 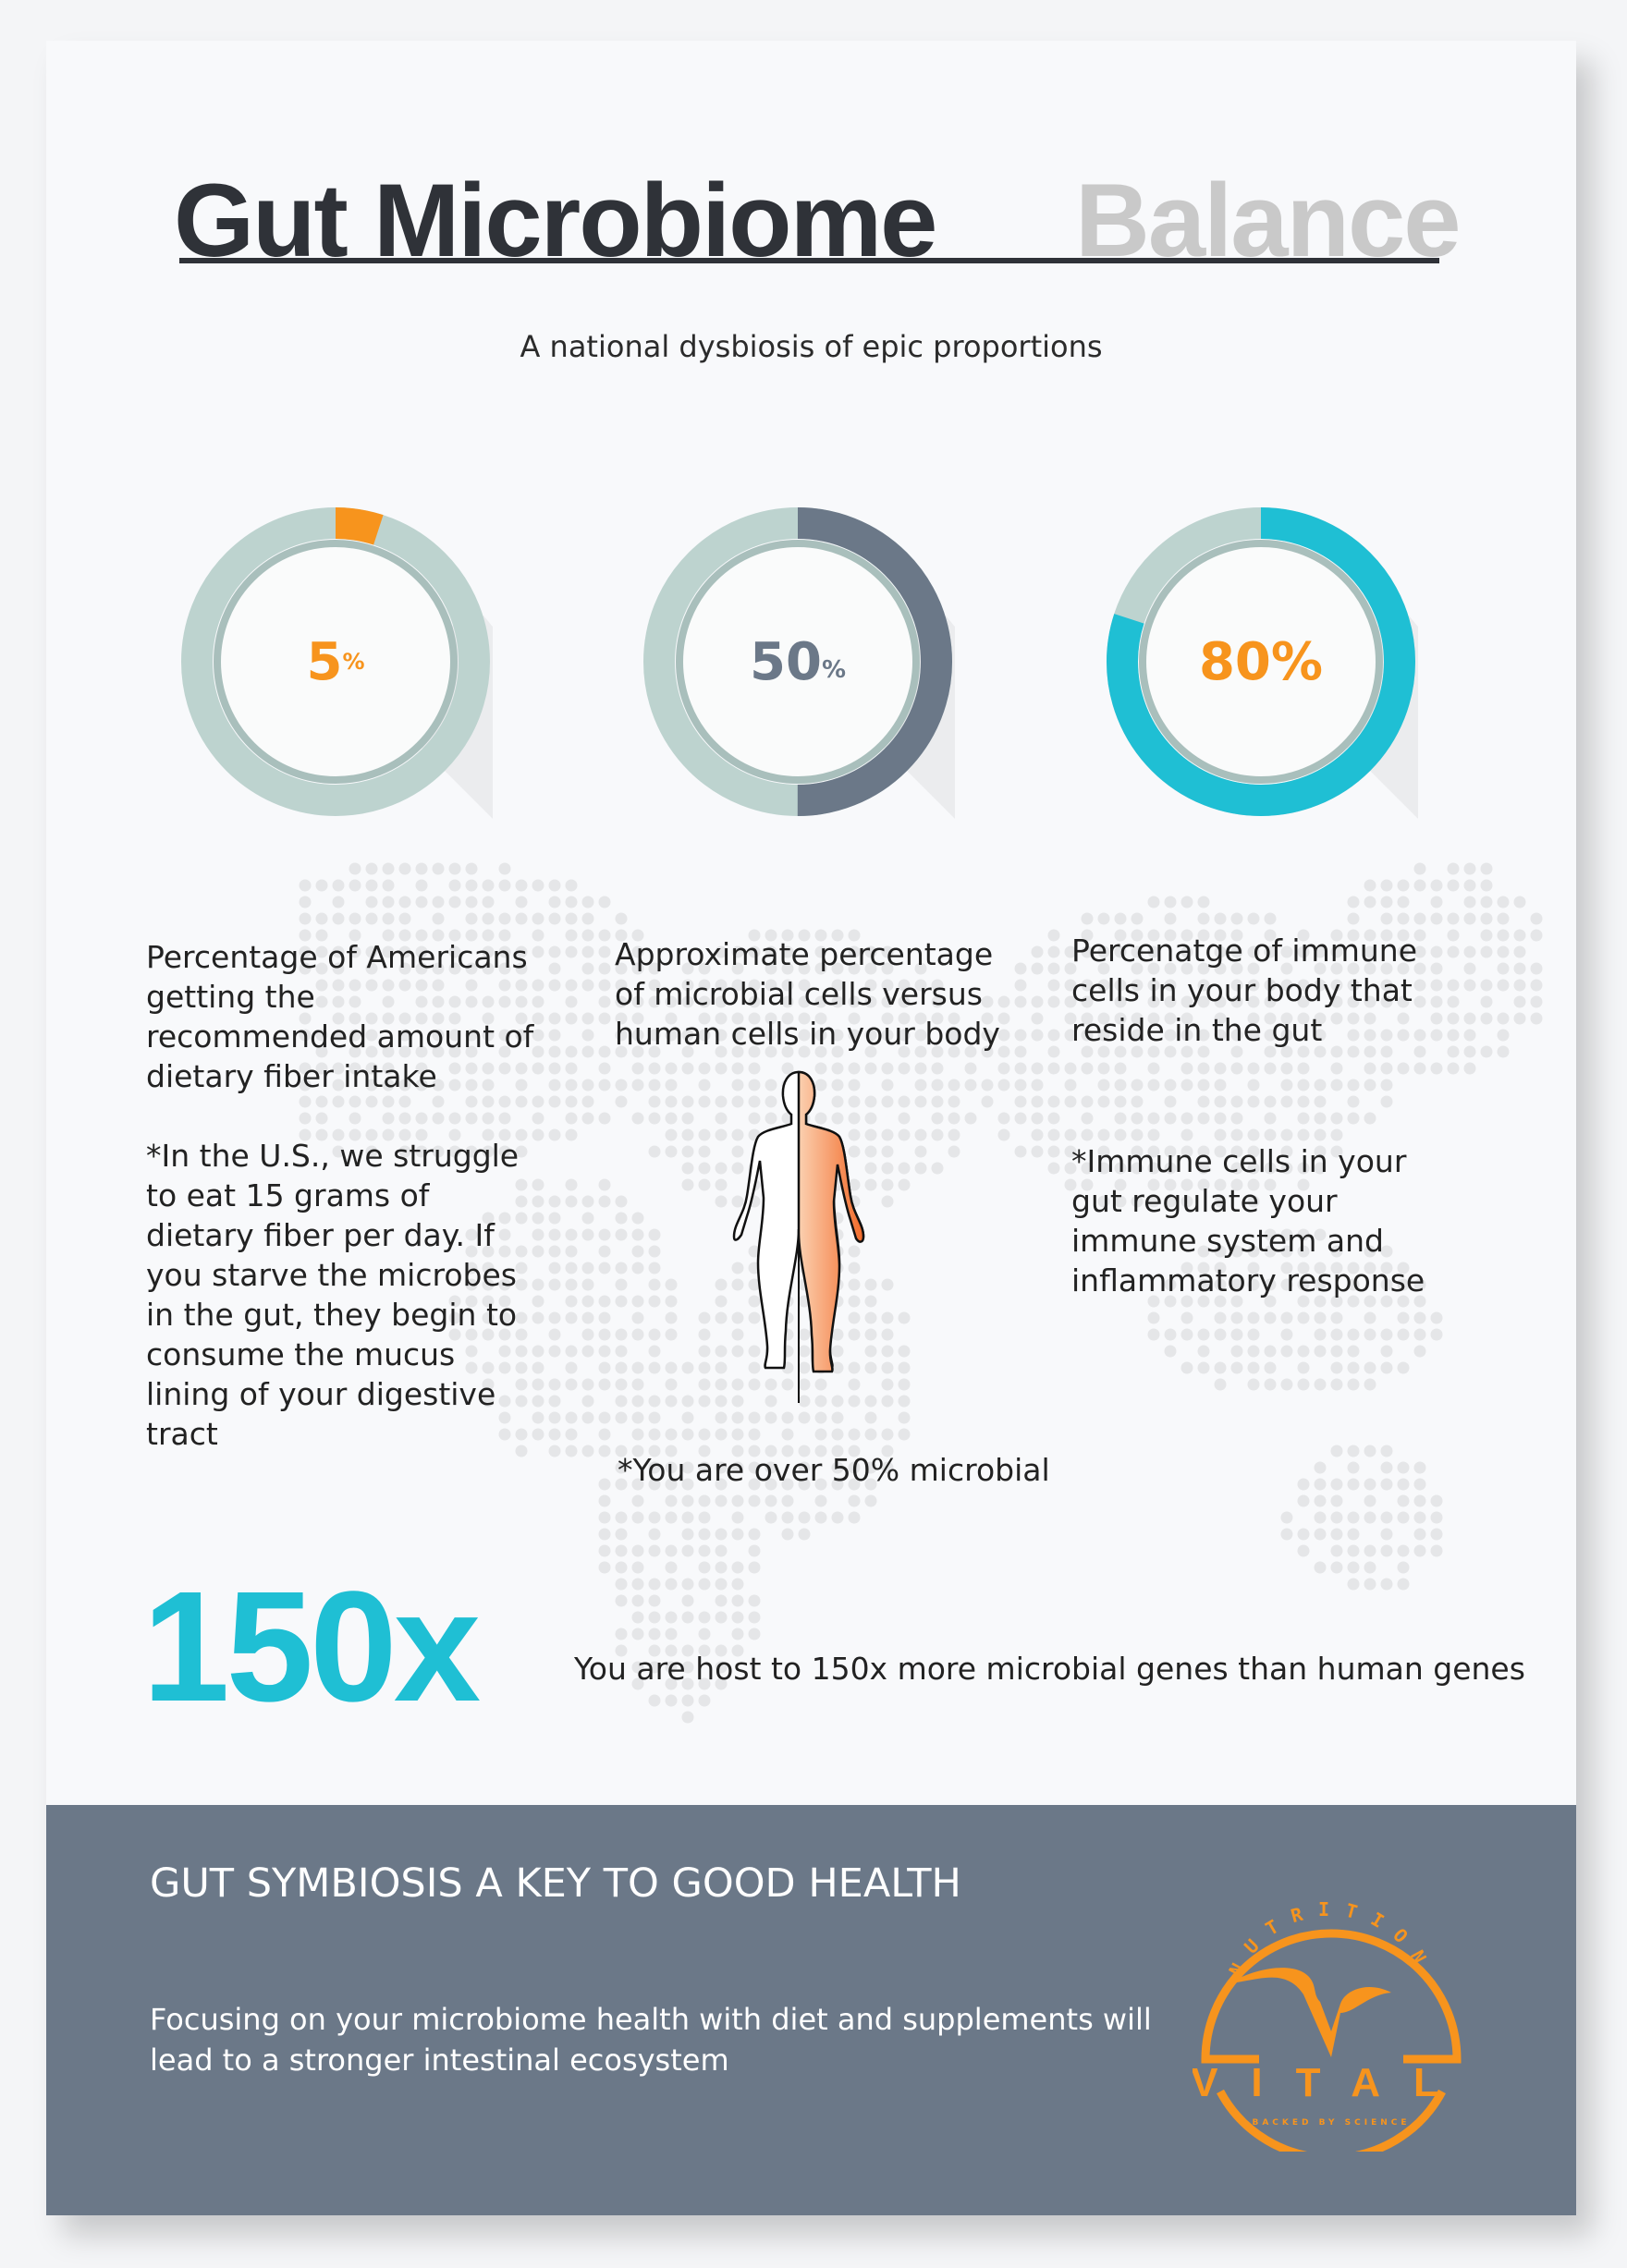 I want to click on genes-stat-value: 150x, so click(x=311, y=1647).